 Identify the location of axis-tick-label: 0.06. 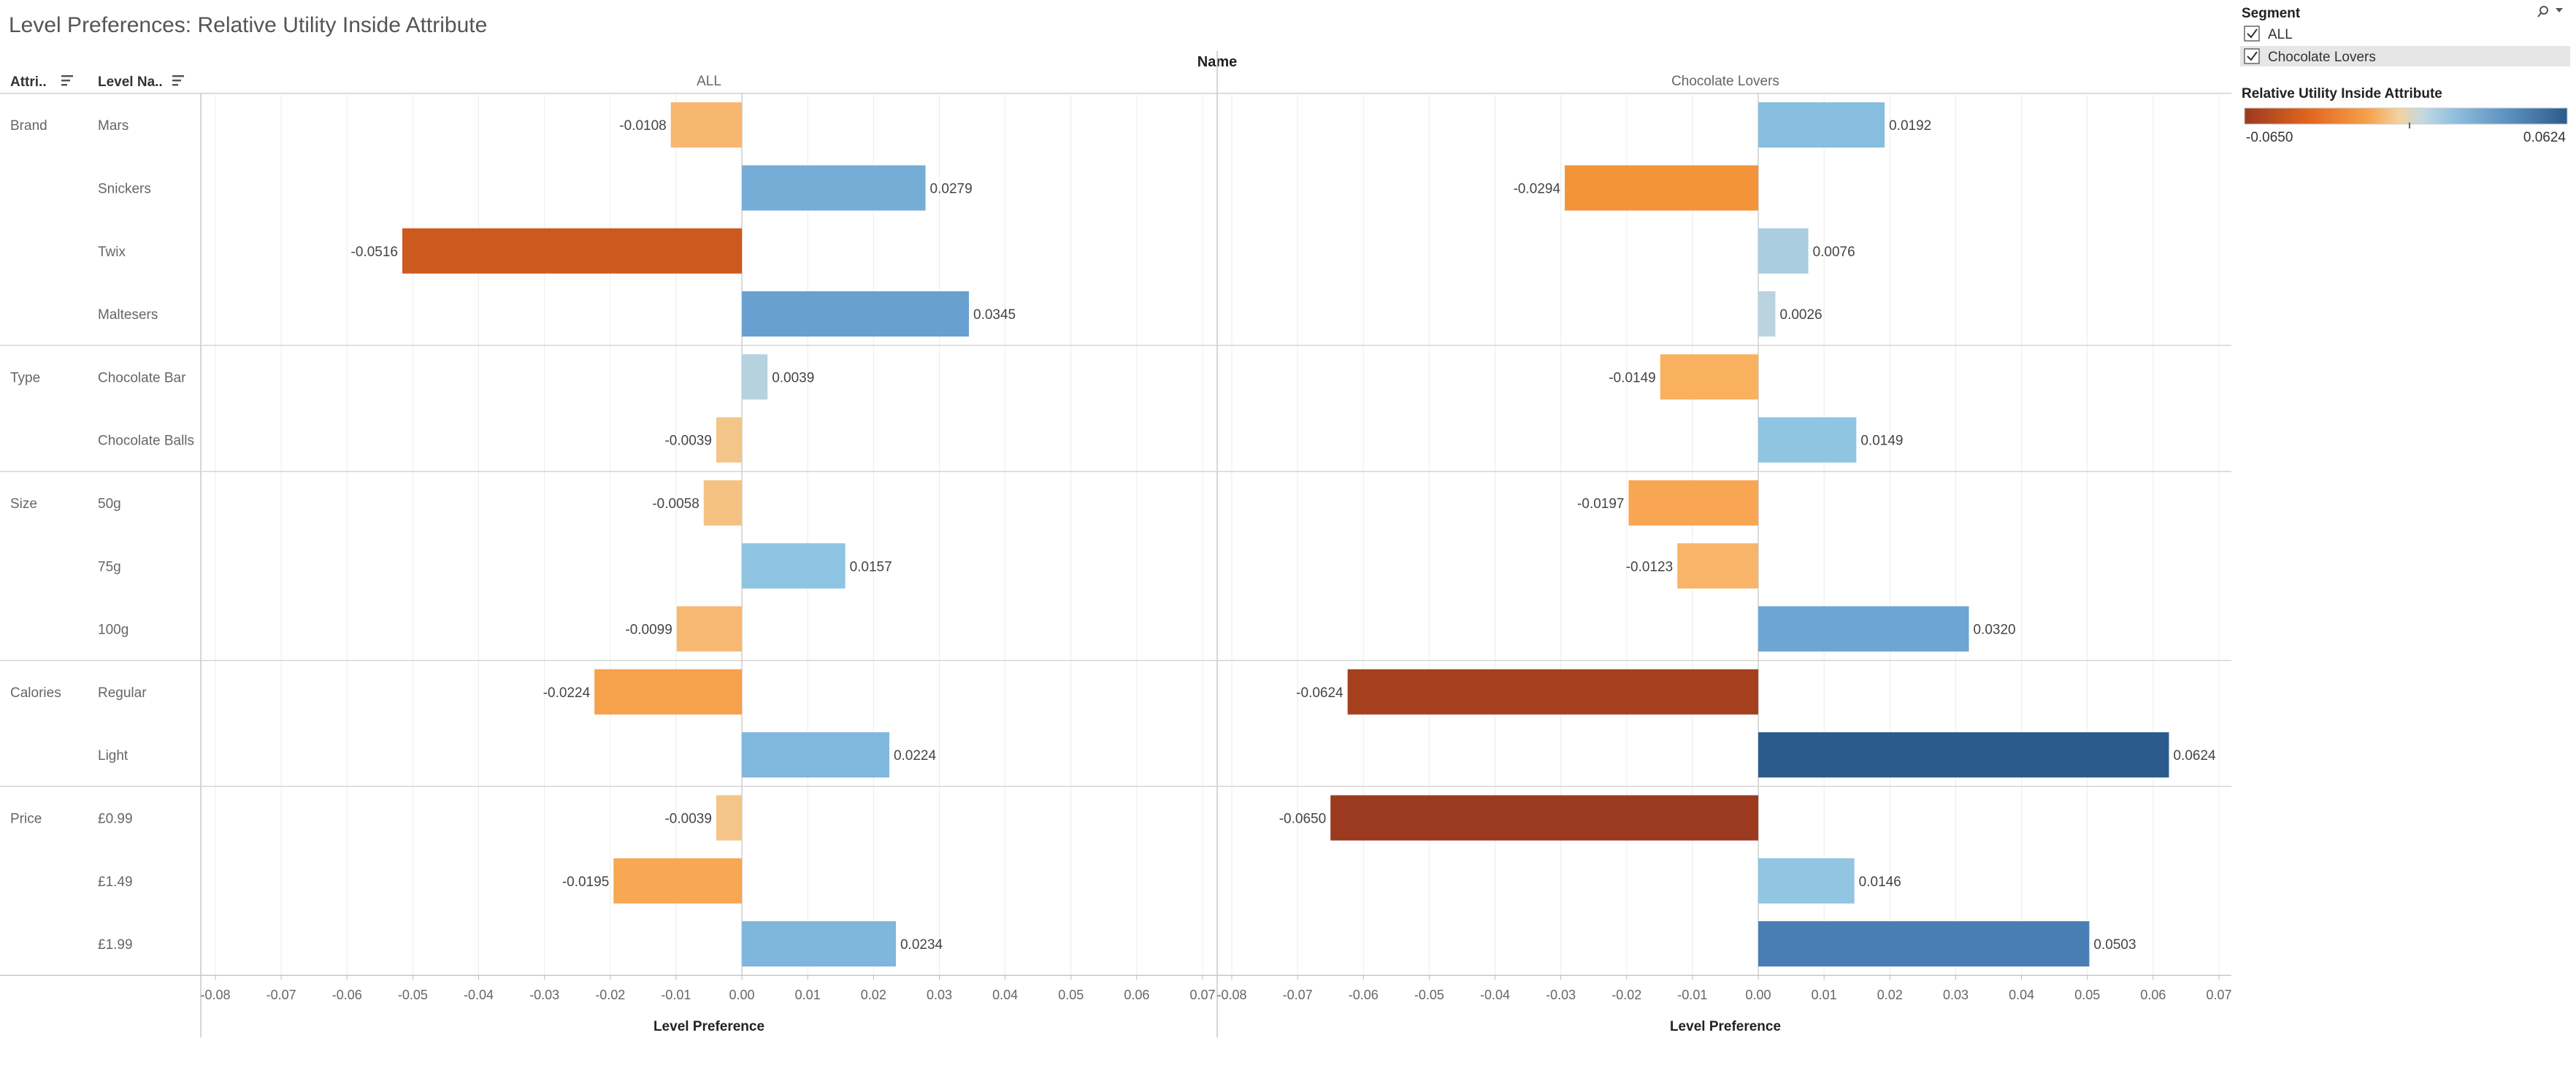
(2153, 995).